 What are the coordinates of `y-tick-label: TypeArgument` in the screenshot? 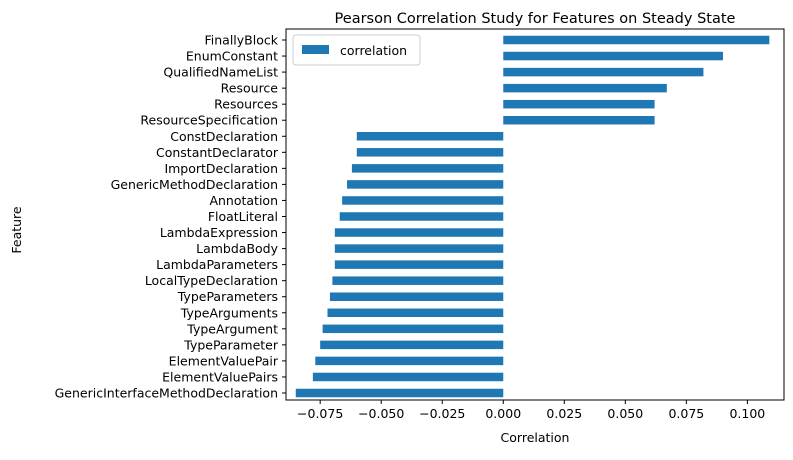 It's located at (232, 328).